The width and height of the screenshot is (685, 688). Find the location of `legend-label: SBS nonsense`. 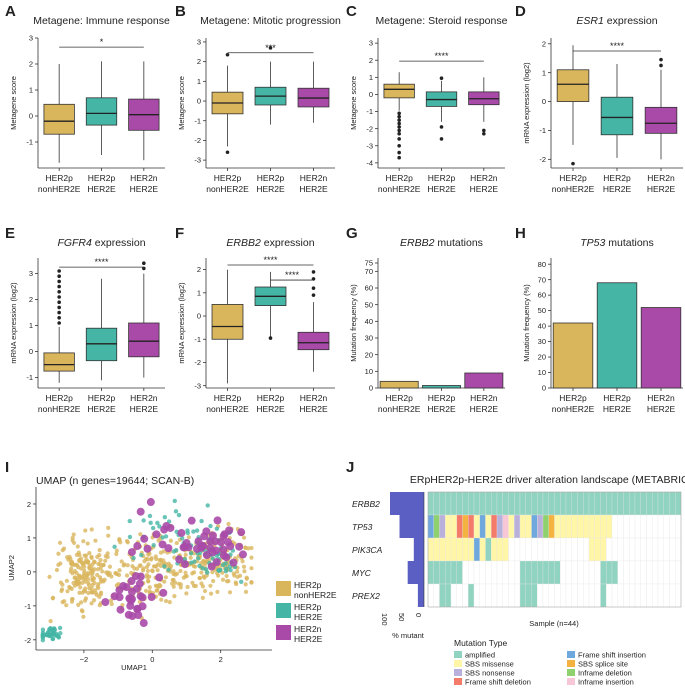

legend-label: SBS nonsense is located at coordinates (490, 673).